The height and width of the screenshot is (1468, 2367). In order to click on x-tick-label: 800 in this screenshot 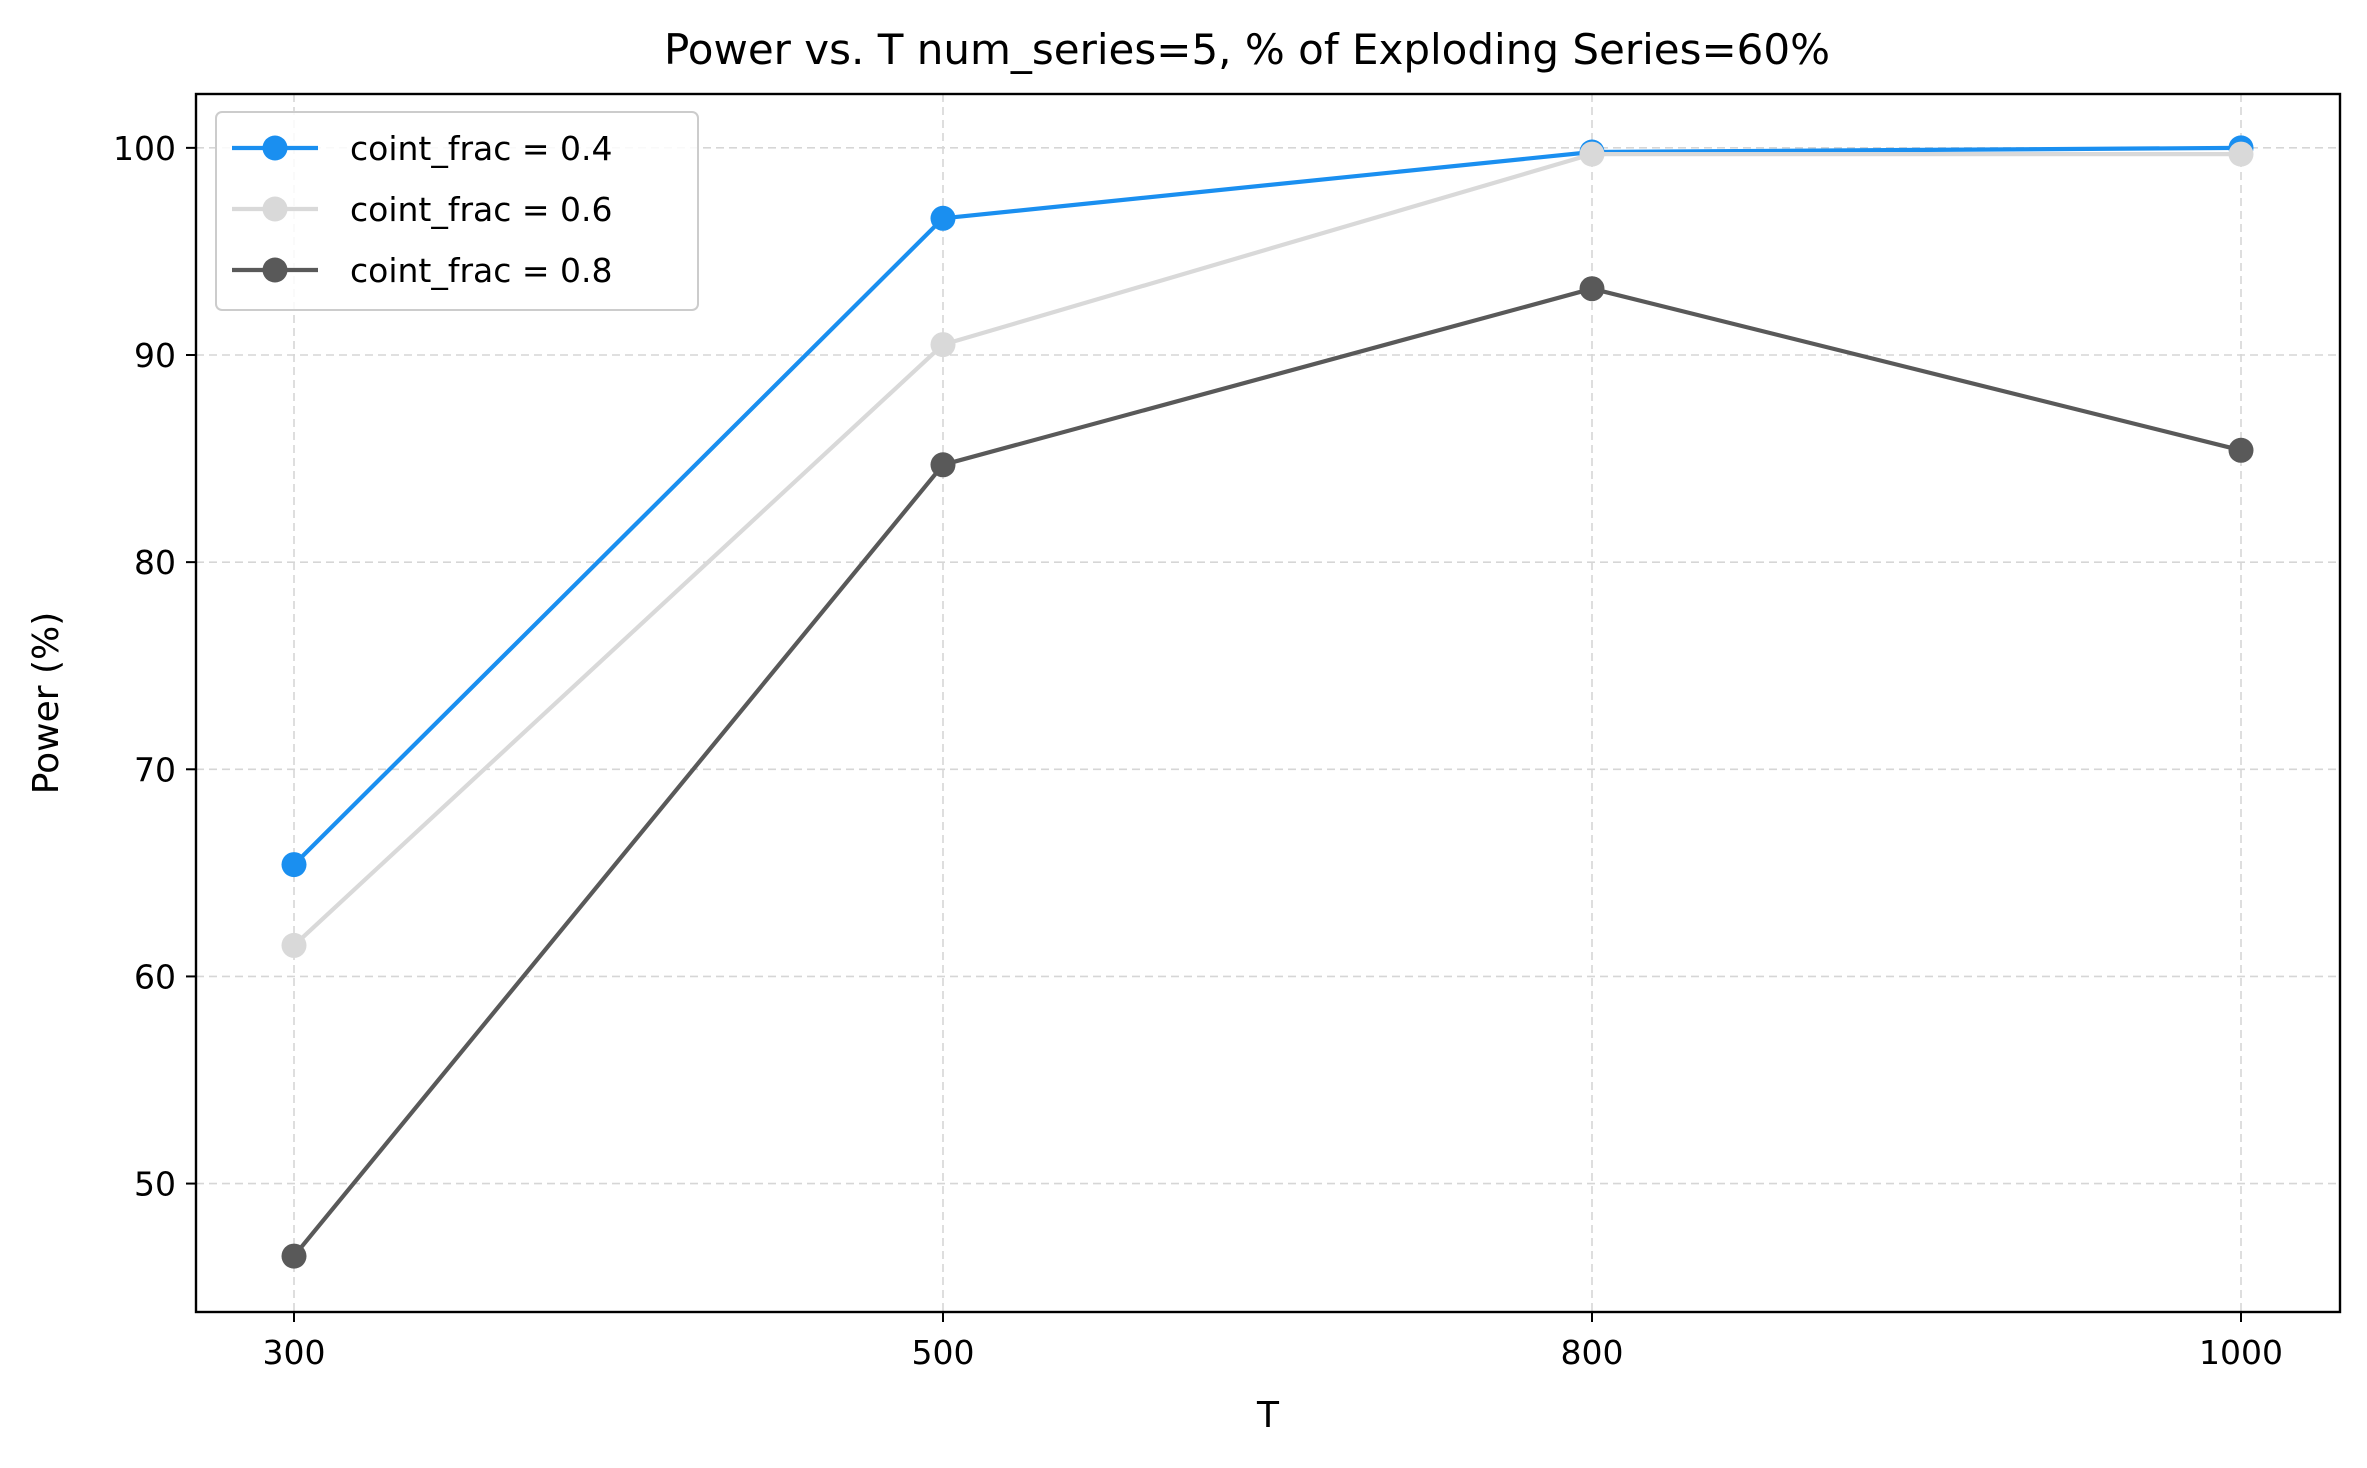, I will do `click(1592, 1352)`.